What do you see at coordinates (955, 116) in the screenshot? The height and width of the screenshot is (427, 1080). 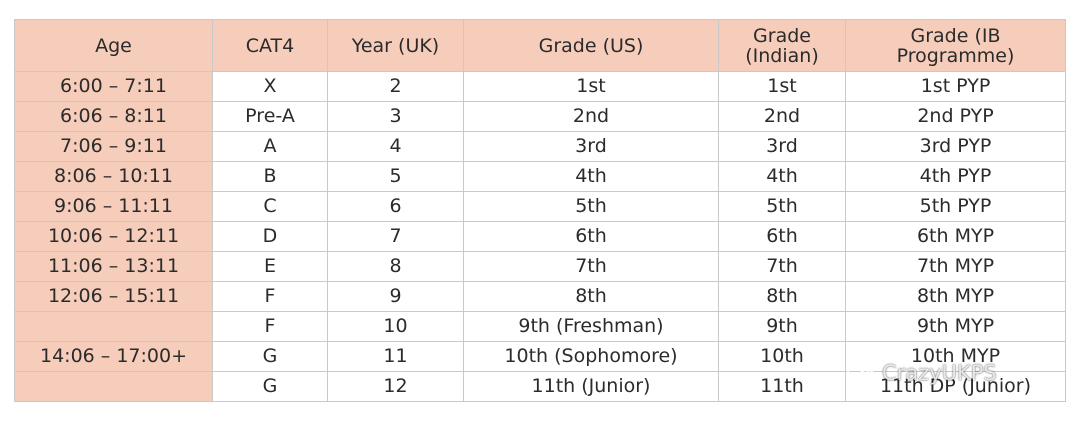 I see `cell-grade-ib: 2nd PYP` at bounding box center [955, 116].